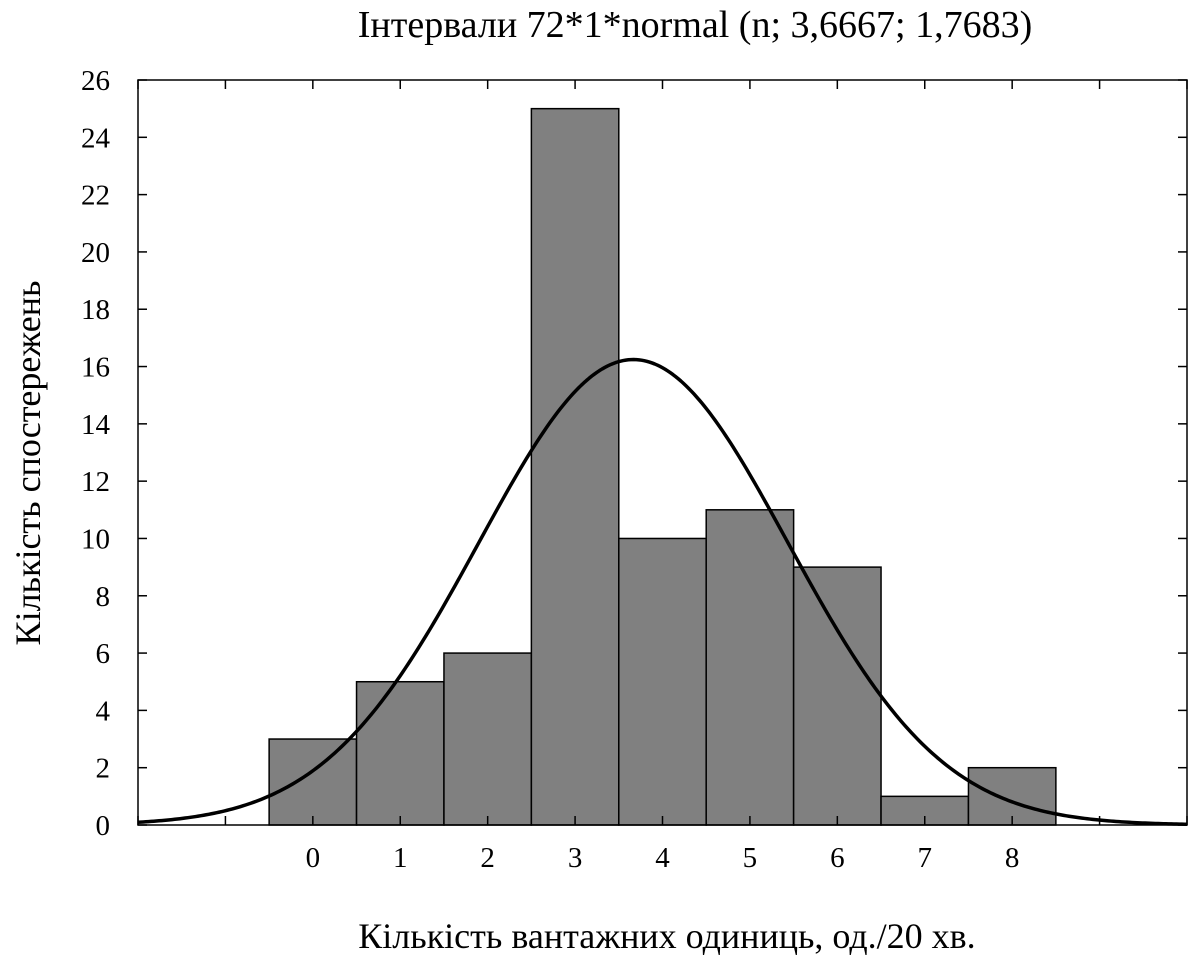  Describe the element at coordinates (103, 826) in the screenshot. I see `y-tick-label: 0` at that location.